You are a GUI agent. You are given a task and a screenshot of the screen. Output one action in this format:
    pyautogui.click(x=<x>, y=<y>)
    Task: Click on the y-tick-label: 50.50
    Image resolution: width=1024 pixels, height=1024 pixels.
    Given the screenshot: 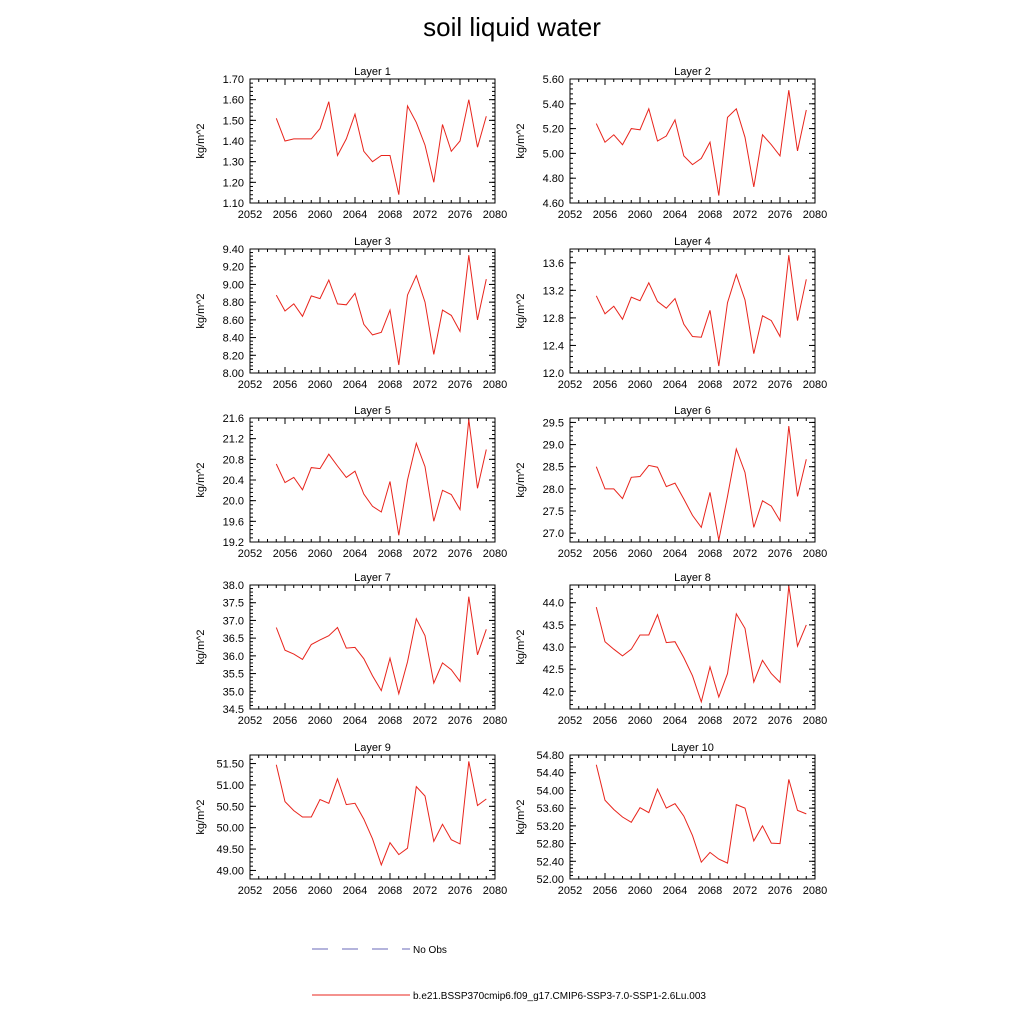 What is the action you would take?
    pyautogui.click(x=230, y=807)
    